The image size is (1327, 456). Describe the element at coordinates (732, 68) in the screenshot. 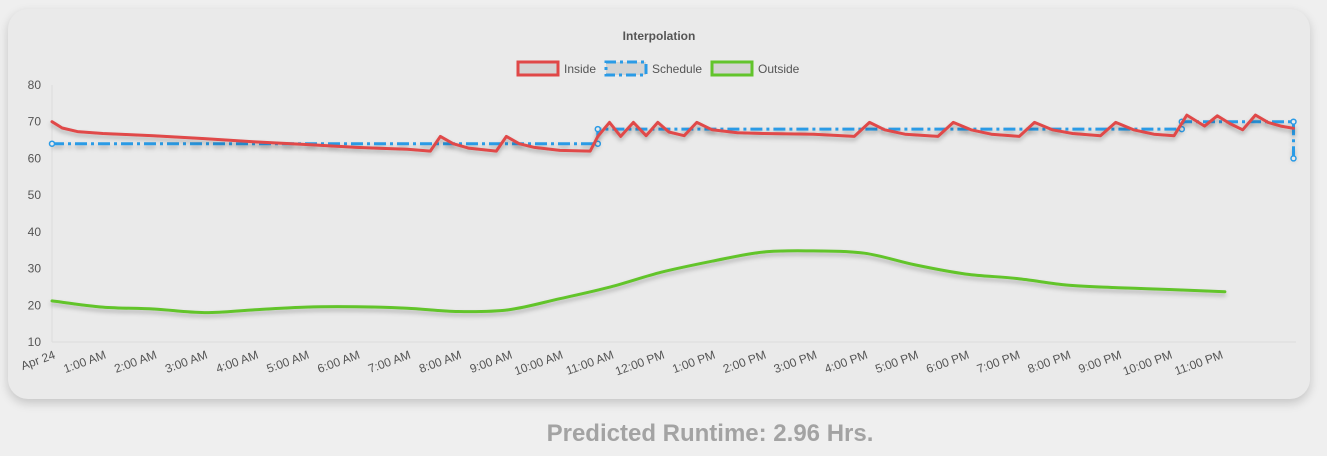

I see `legend-swatch-outside` at that location.